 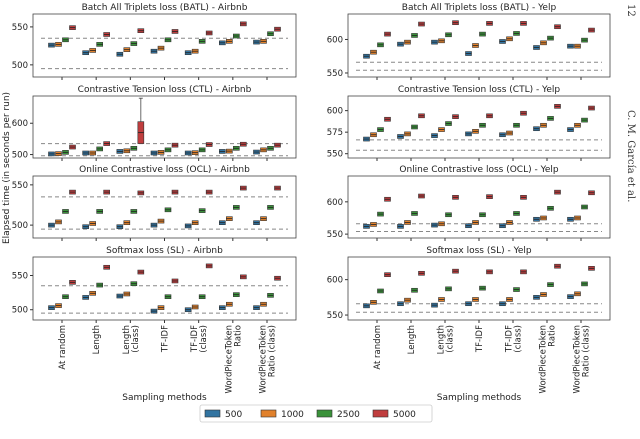 What do you see at coordinates (630, 10) in the screenshot?
I see `page-number: 12` at bounding box center [630, 10].